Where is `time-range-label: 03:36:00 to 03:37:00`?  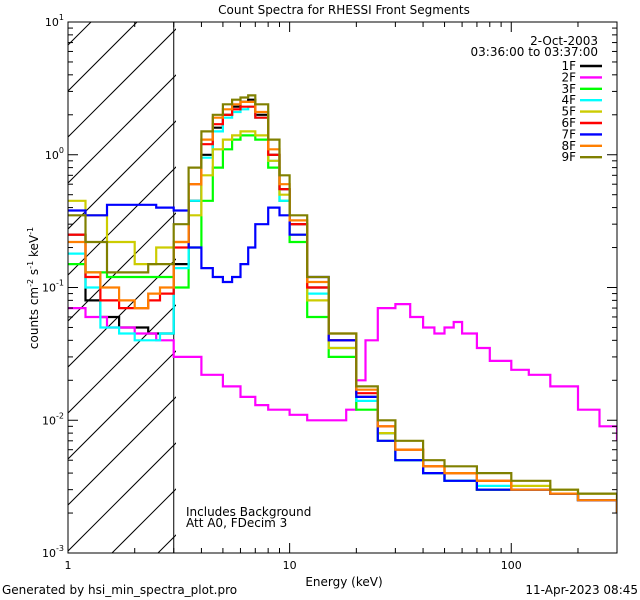 time-range-label: 03:36:00 to 03:37:00 is located at coordinates (534, 52).